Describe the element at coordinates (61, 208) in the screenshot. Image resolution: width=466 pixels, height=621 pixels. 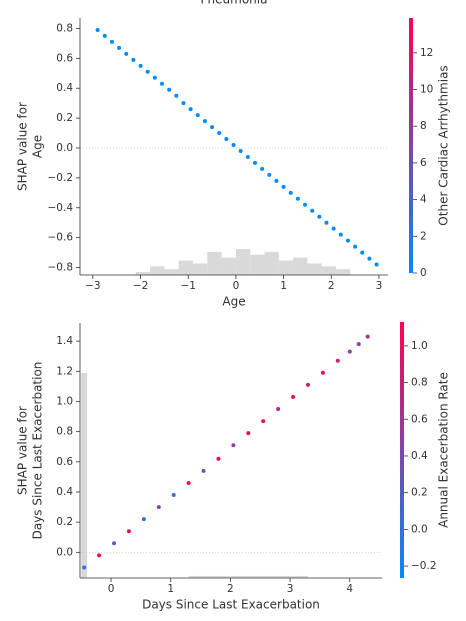
I see `y-tick-label: −0.4` at that location.